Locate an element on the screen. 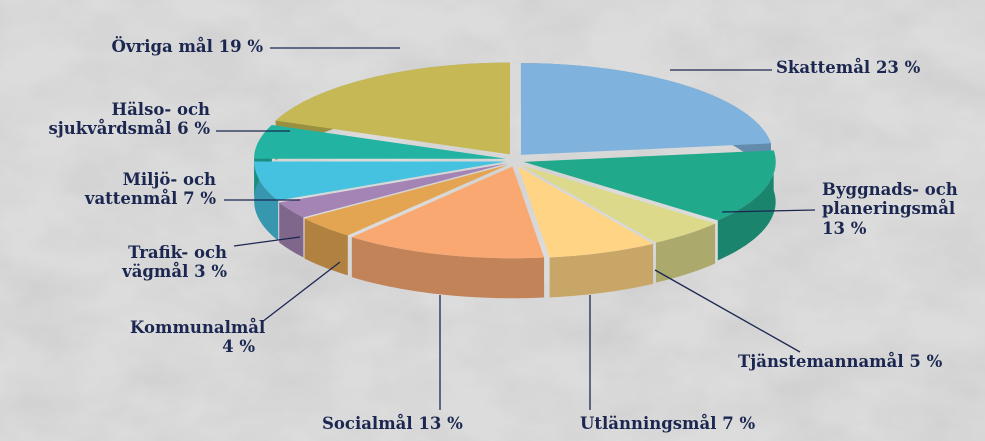 This screenshot has width=985, height=441. slice-label: Socialmål 13 % is located at coordinates (392, 423).